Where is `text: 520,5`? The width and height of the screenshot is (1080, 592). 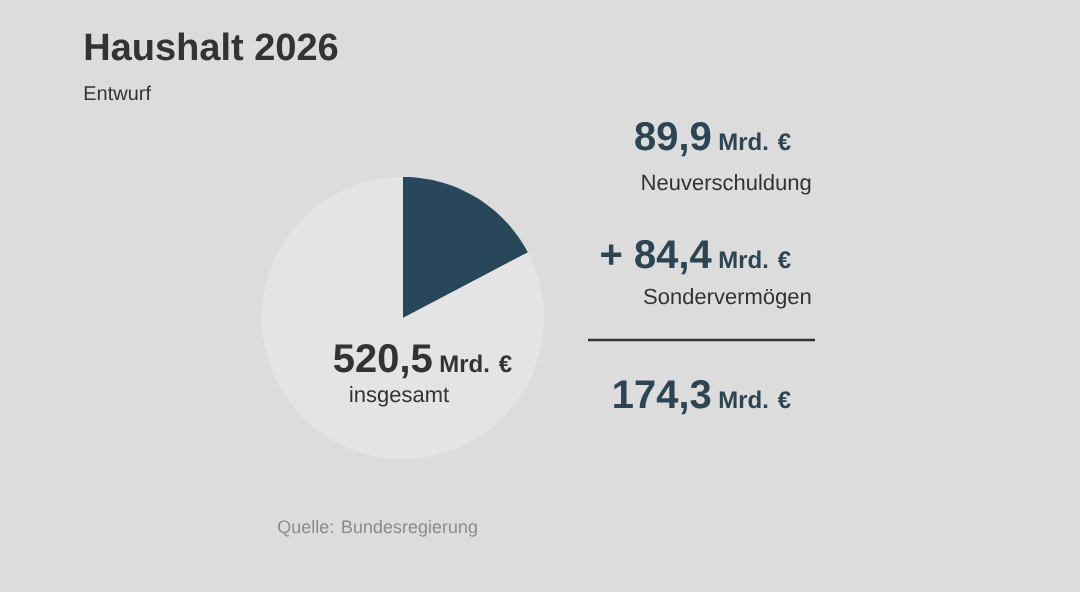
text: 520,5 is located at coordinates (382, 361).